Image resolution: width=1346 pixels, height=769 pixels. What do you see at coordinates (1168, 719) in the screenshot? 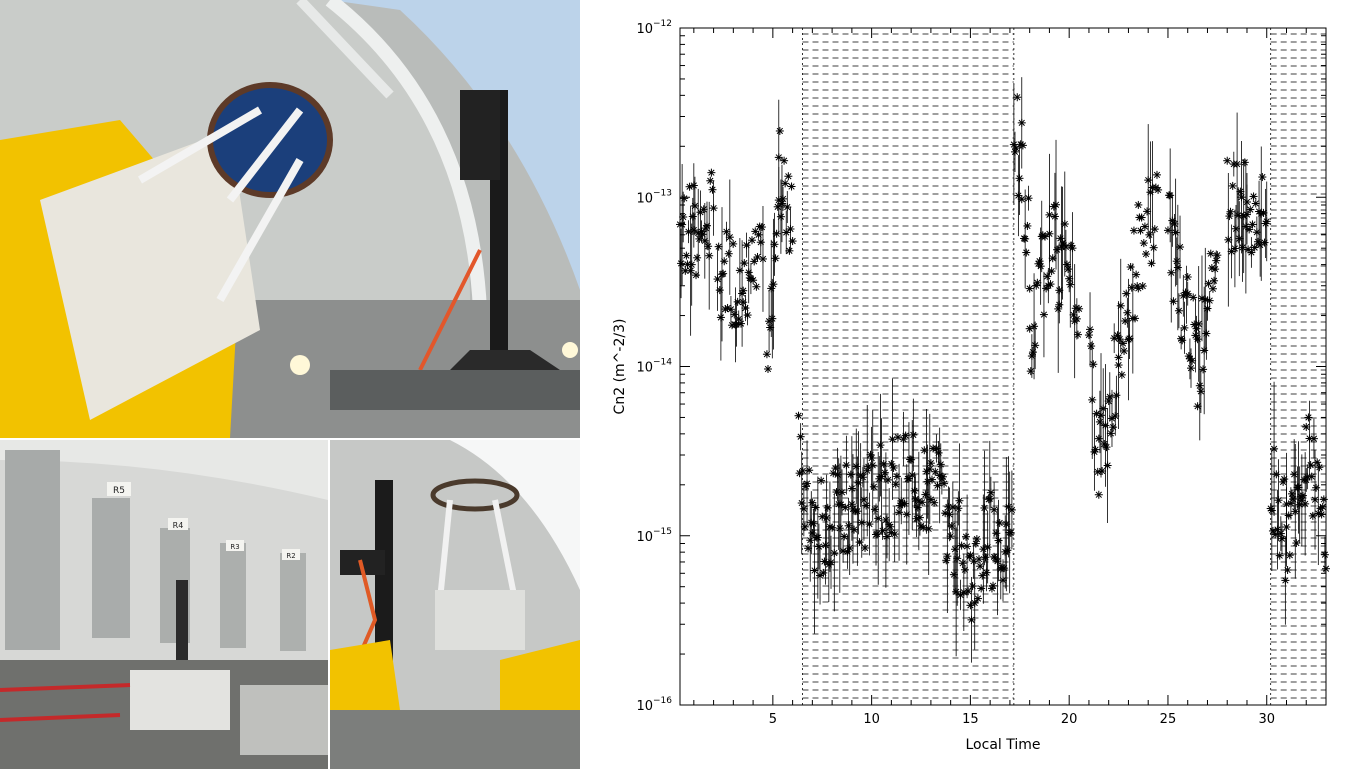
I see `x-tick-label: 25` at bounding box center [1168, 719].